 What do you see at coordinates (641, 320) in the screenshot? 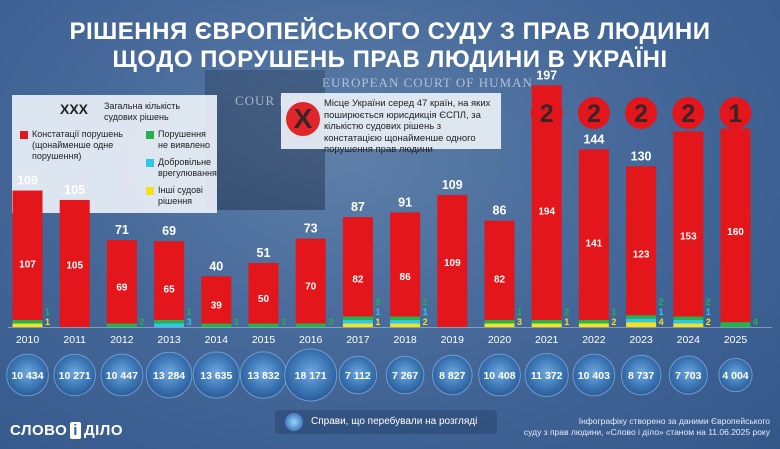
I see `bar-friendly-2023` at bounding box center [641, 320].